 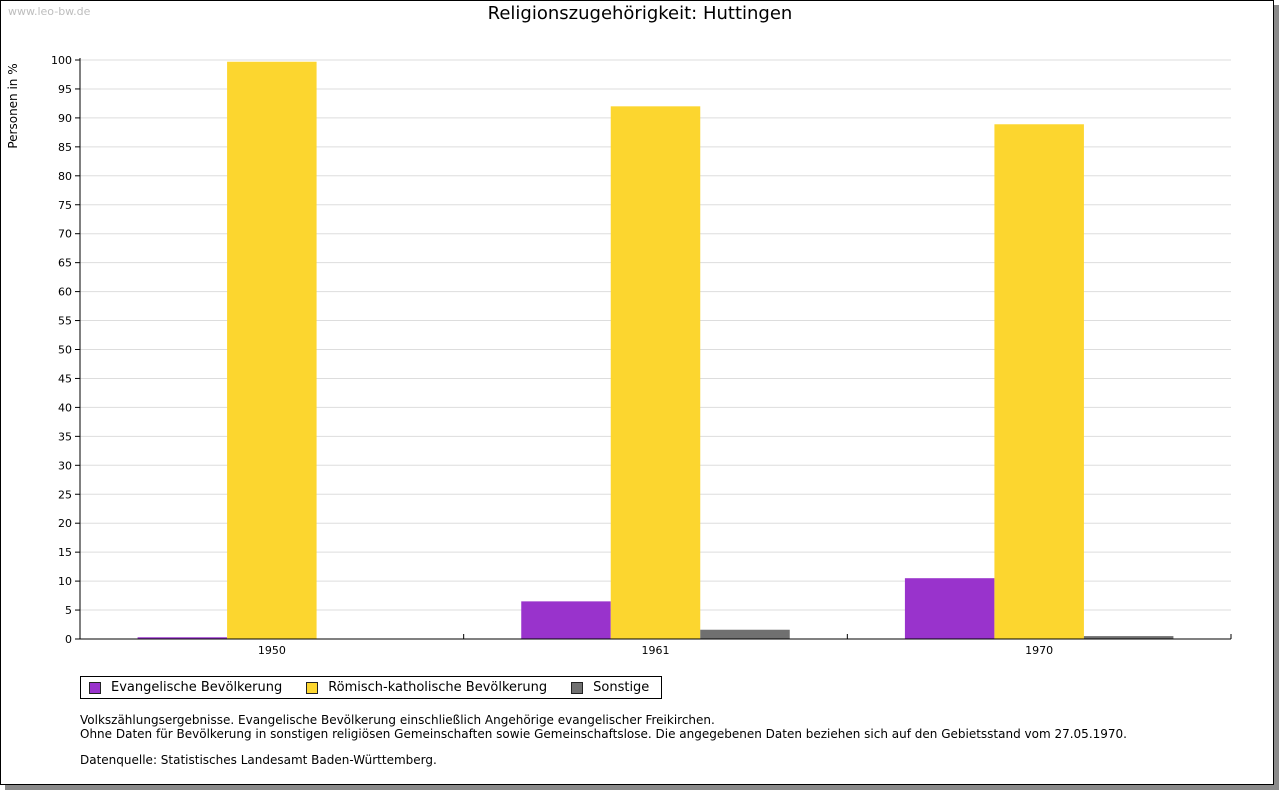 What do you see at coordinates (65, 407) in the screenshot?
I see `y-tick-label: 40` at bounding box center [65, 407].